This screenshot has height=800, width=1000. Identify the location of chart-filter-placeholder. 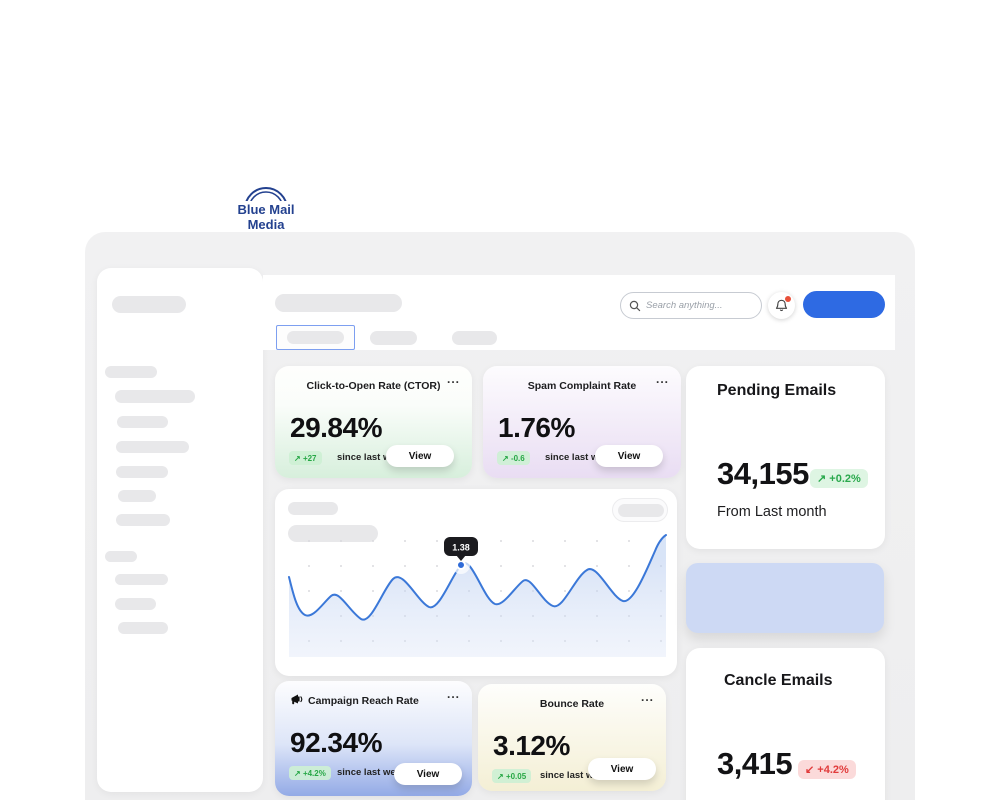
(640, 510).